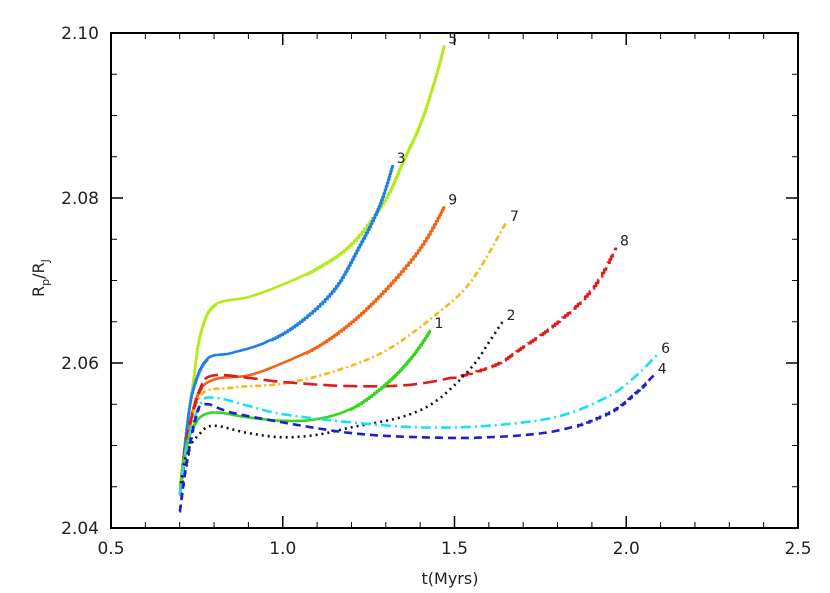 The width and height of the screenshot is (830, 593). I want to click on y-tick-label: 2.06, so click(80, 364).